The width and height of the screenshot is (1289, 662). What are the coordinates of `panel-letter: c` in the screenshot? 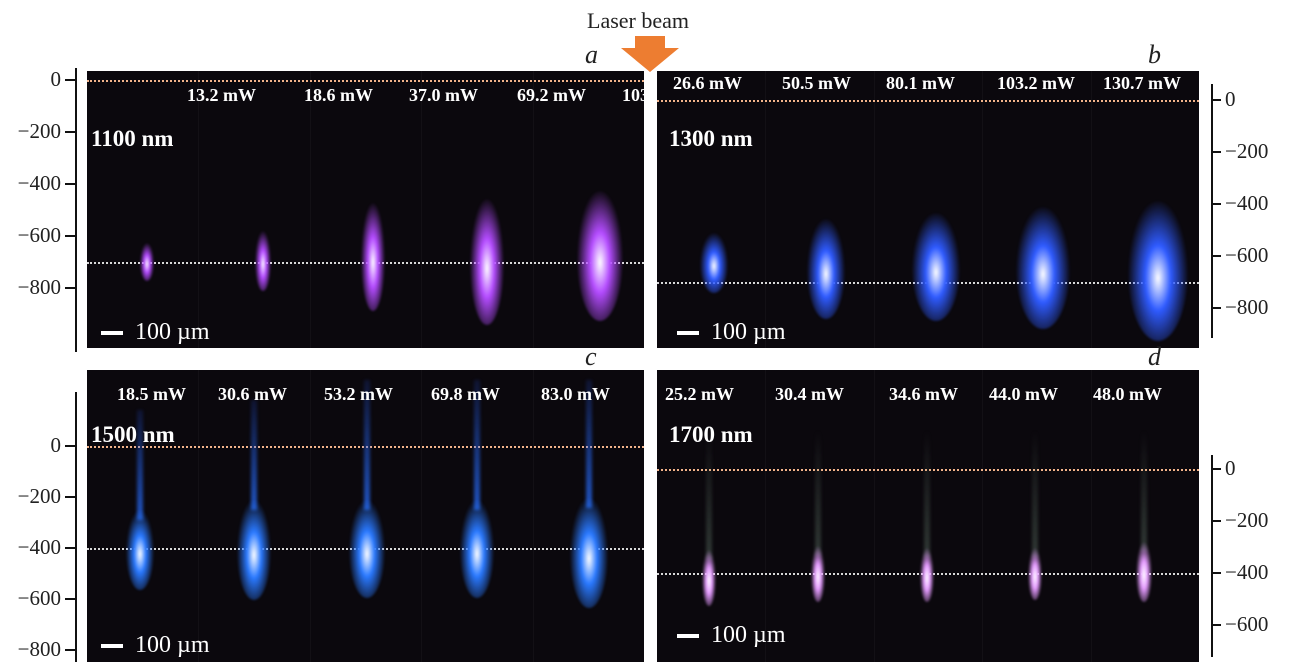 It's located at (591, 356).